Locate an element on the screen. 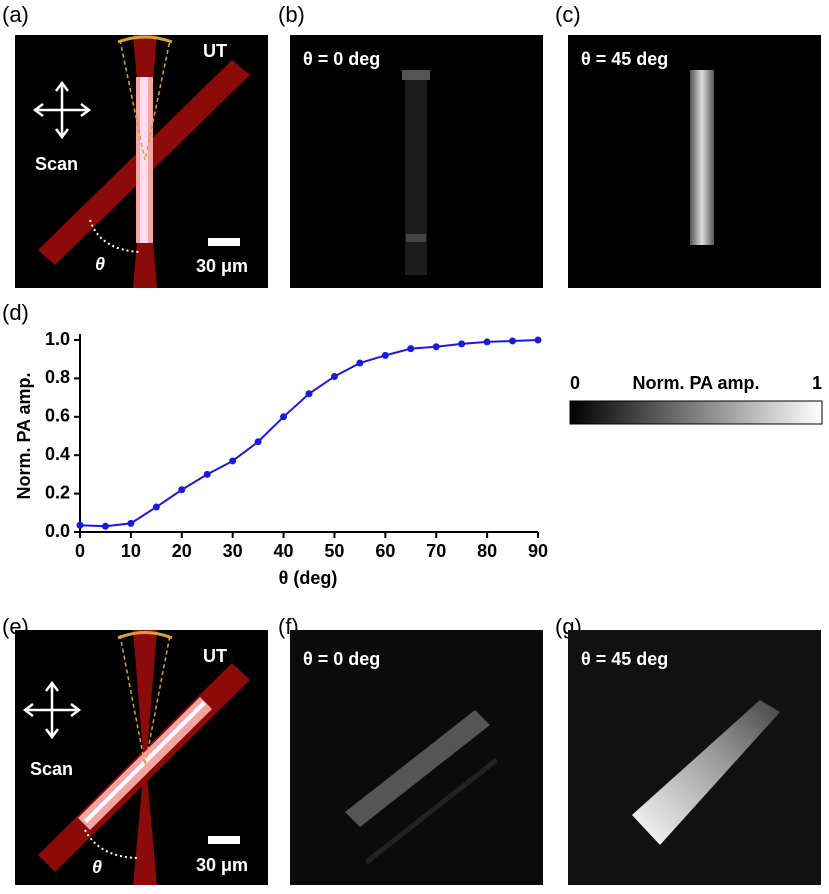 This screenshot has width=829, height=894. colorbar-max: 1 is located at coordinates (817, 383).